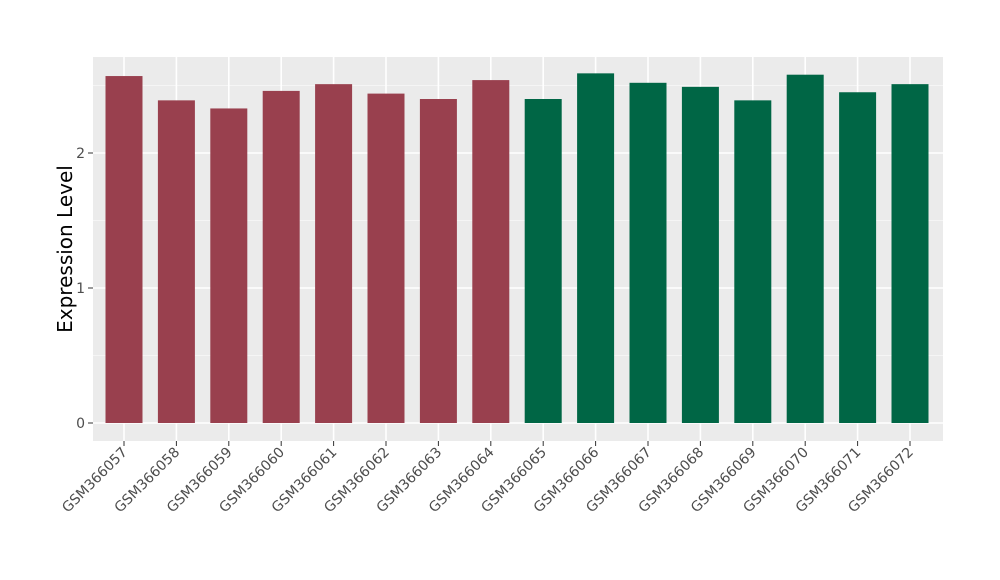  What do you see at coordinates (543, 261) in the screenshot?
I see `bar-GSM366065` at bounding box center [543, 261].